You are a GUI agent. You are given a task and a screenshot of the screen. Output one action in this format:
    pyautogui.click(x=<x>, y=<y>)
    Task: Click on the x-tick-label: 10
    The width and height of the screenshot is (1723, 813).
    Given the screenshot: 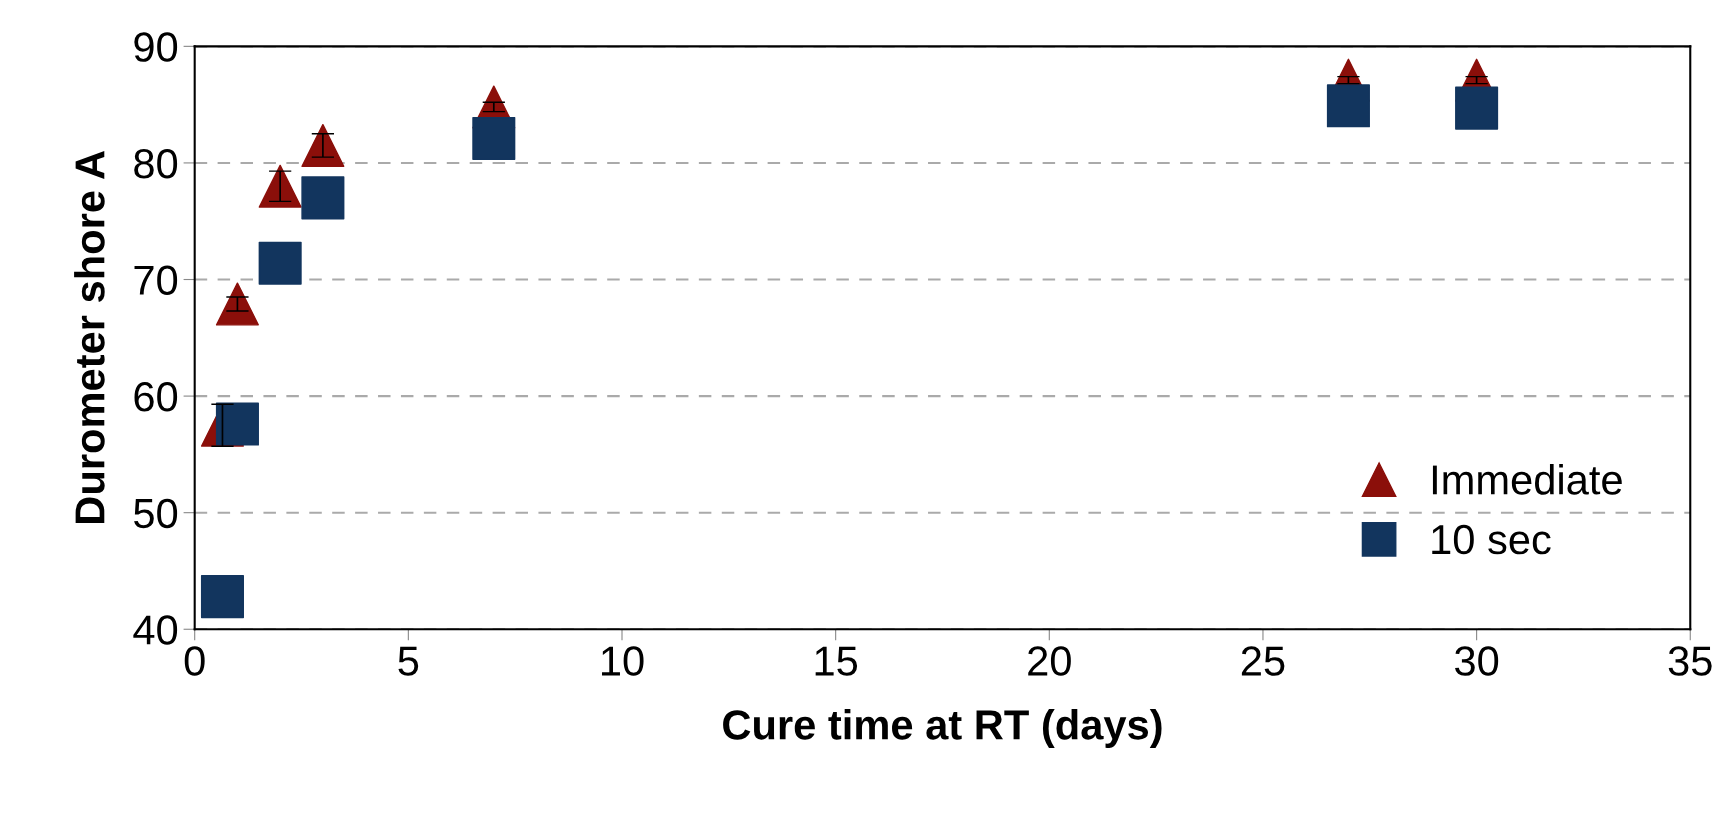 What is the action you would take?
    pyautogui.click(x=623, y=661)
    